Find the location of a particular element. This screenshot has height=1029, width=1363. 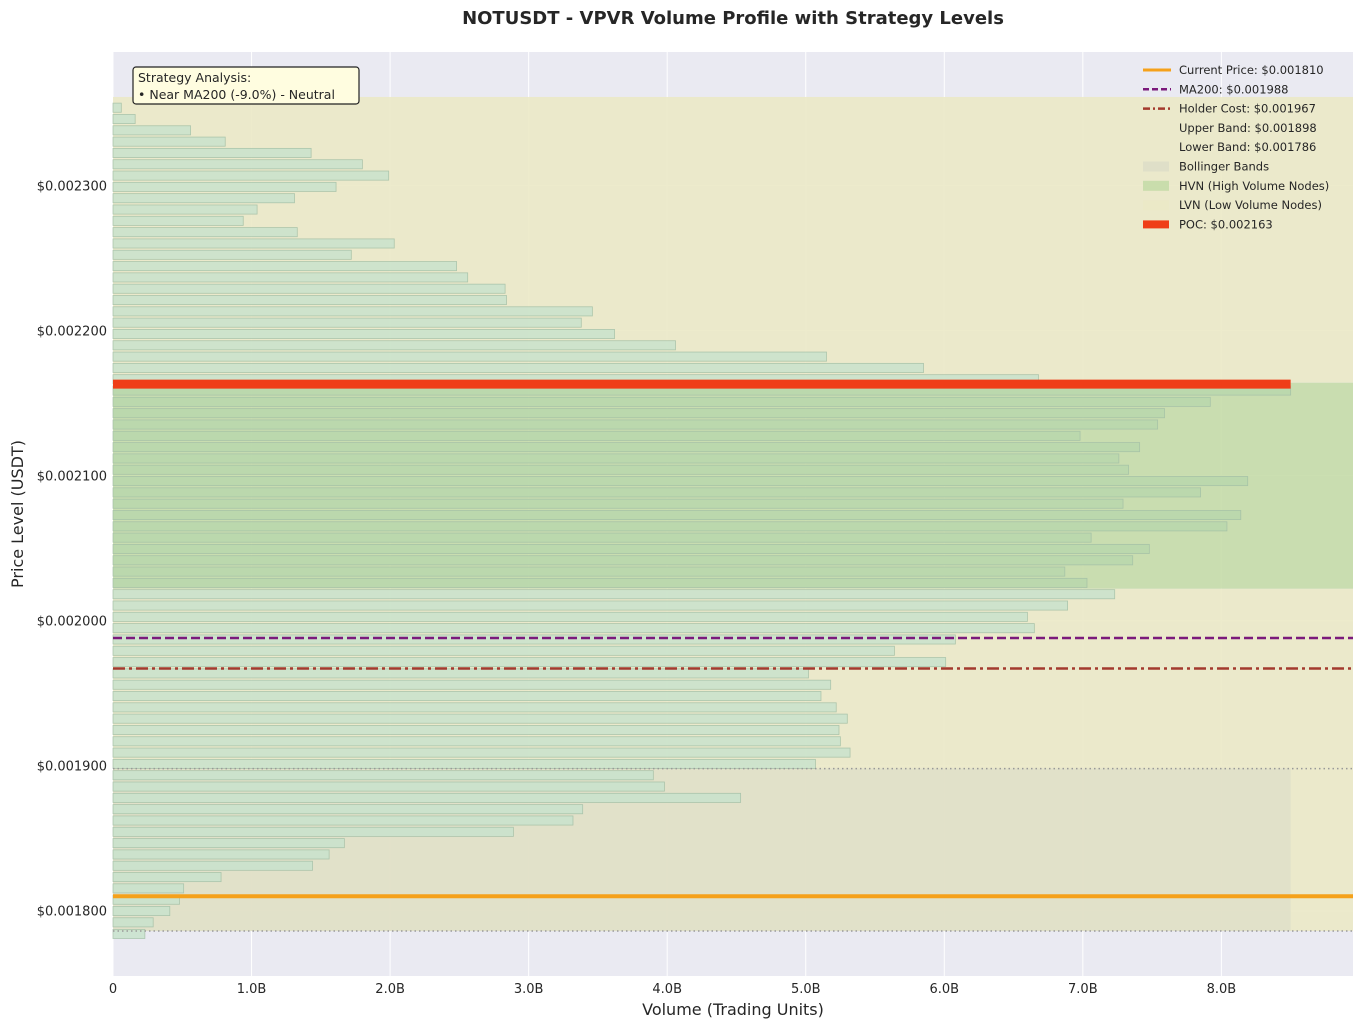

x-tick-label: 5.0B is located at coordinates (806, 989).